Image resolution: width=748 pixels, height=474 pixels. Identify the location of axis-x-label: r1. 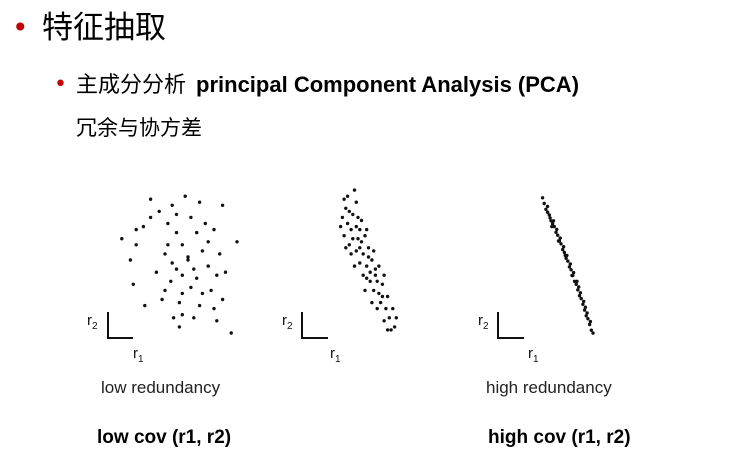
(138, 355).